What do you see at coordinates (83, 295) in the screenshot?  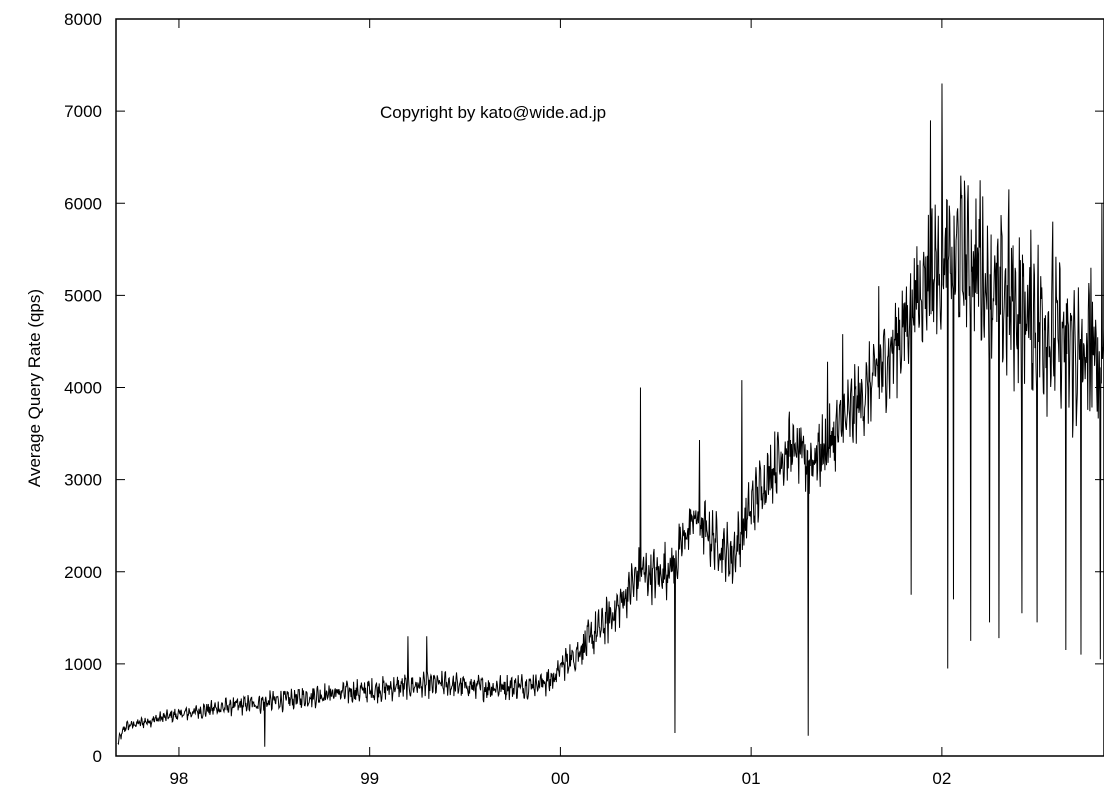 I see `y-tick-label: 5000` at bounding box center [83, 295].